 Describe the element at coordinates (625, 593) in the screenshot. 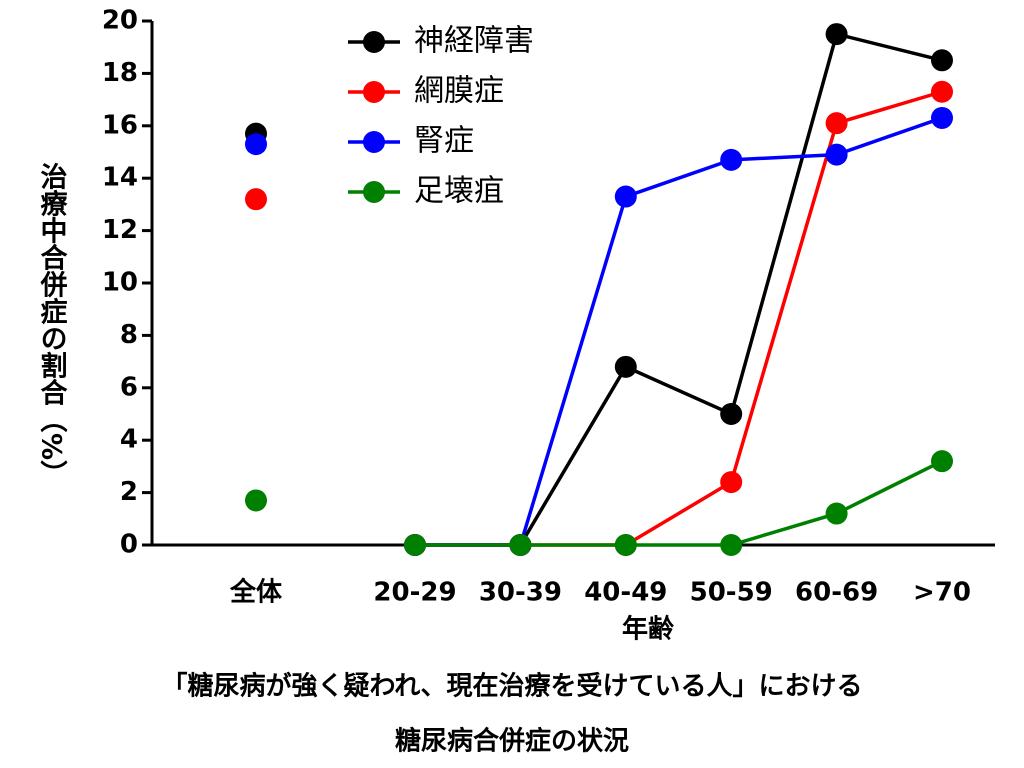

I see `x-tick-label: 40-49` at that location.